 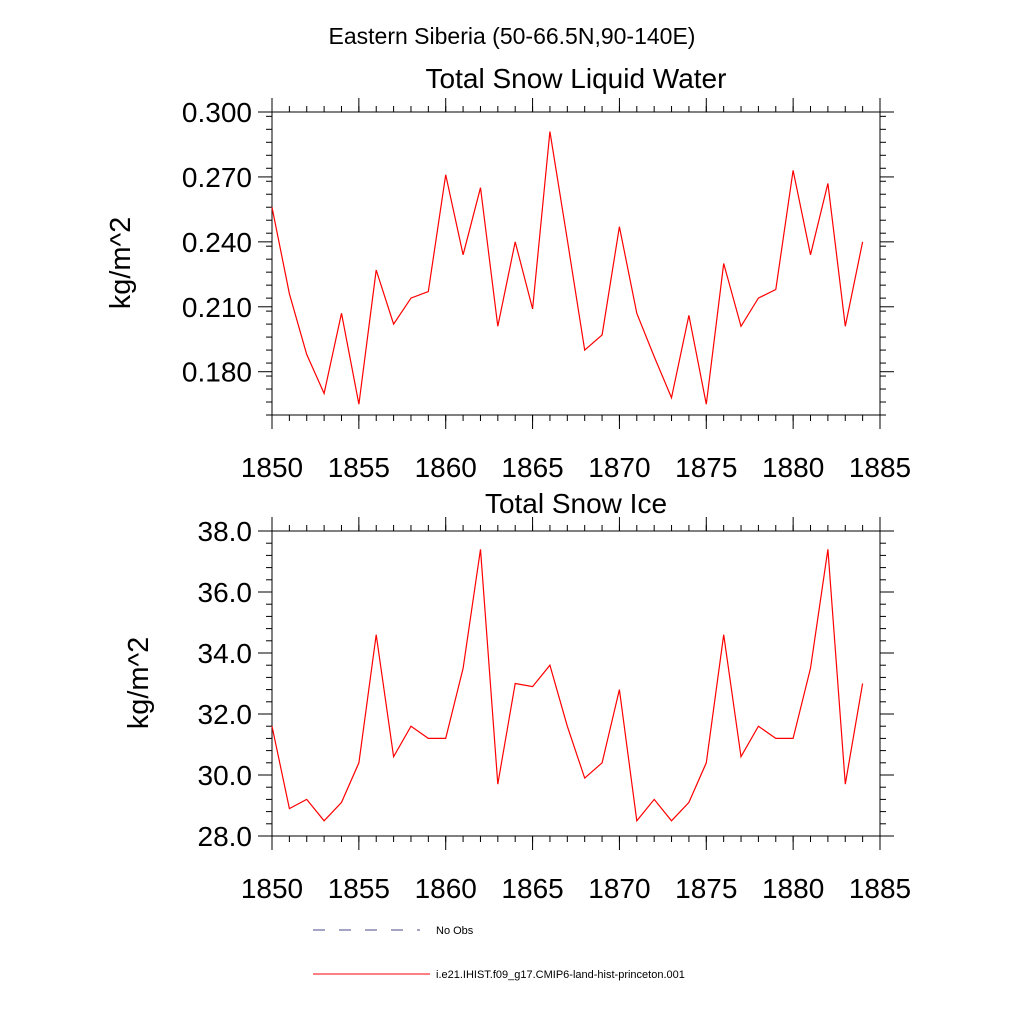 What do you see at coordinates (455, 931) in the screenshot?
I see `legend-no-obs-label: No Obs` at bounding box center [455, 931].